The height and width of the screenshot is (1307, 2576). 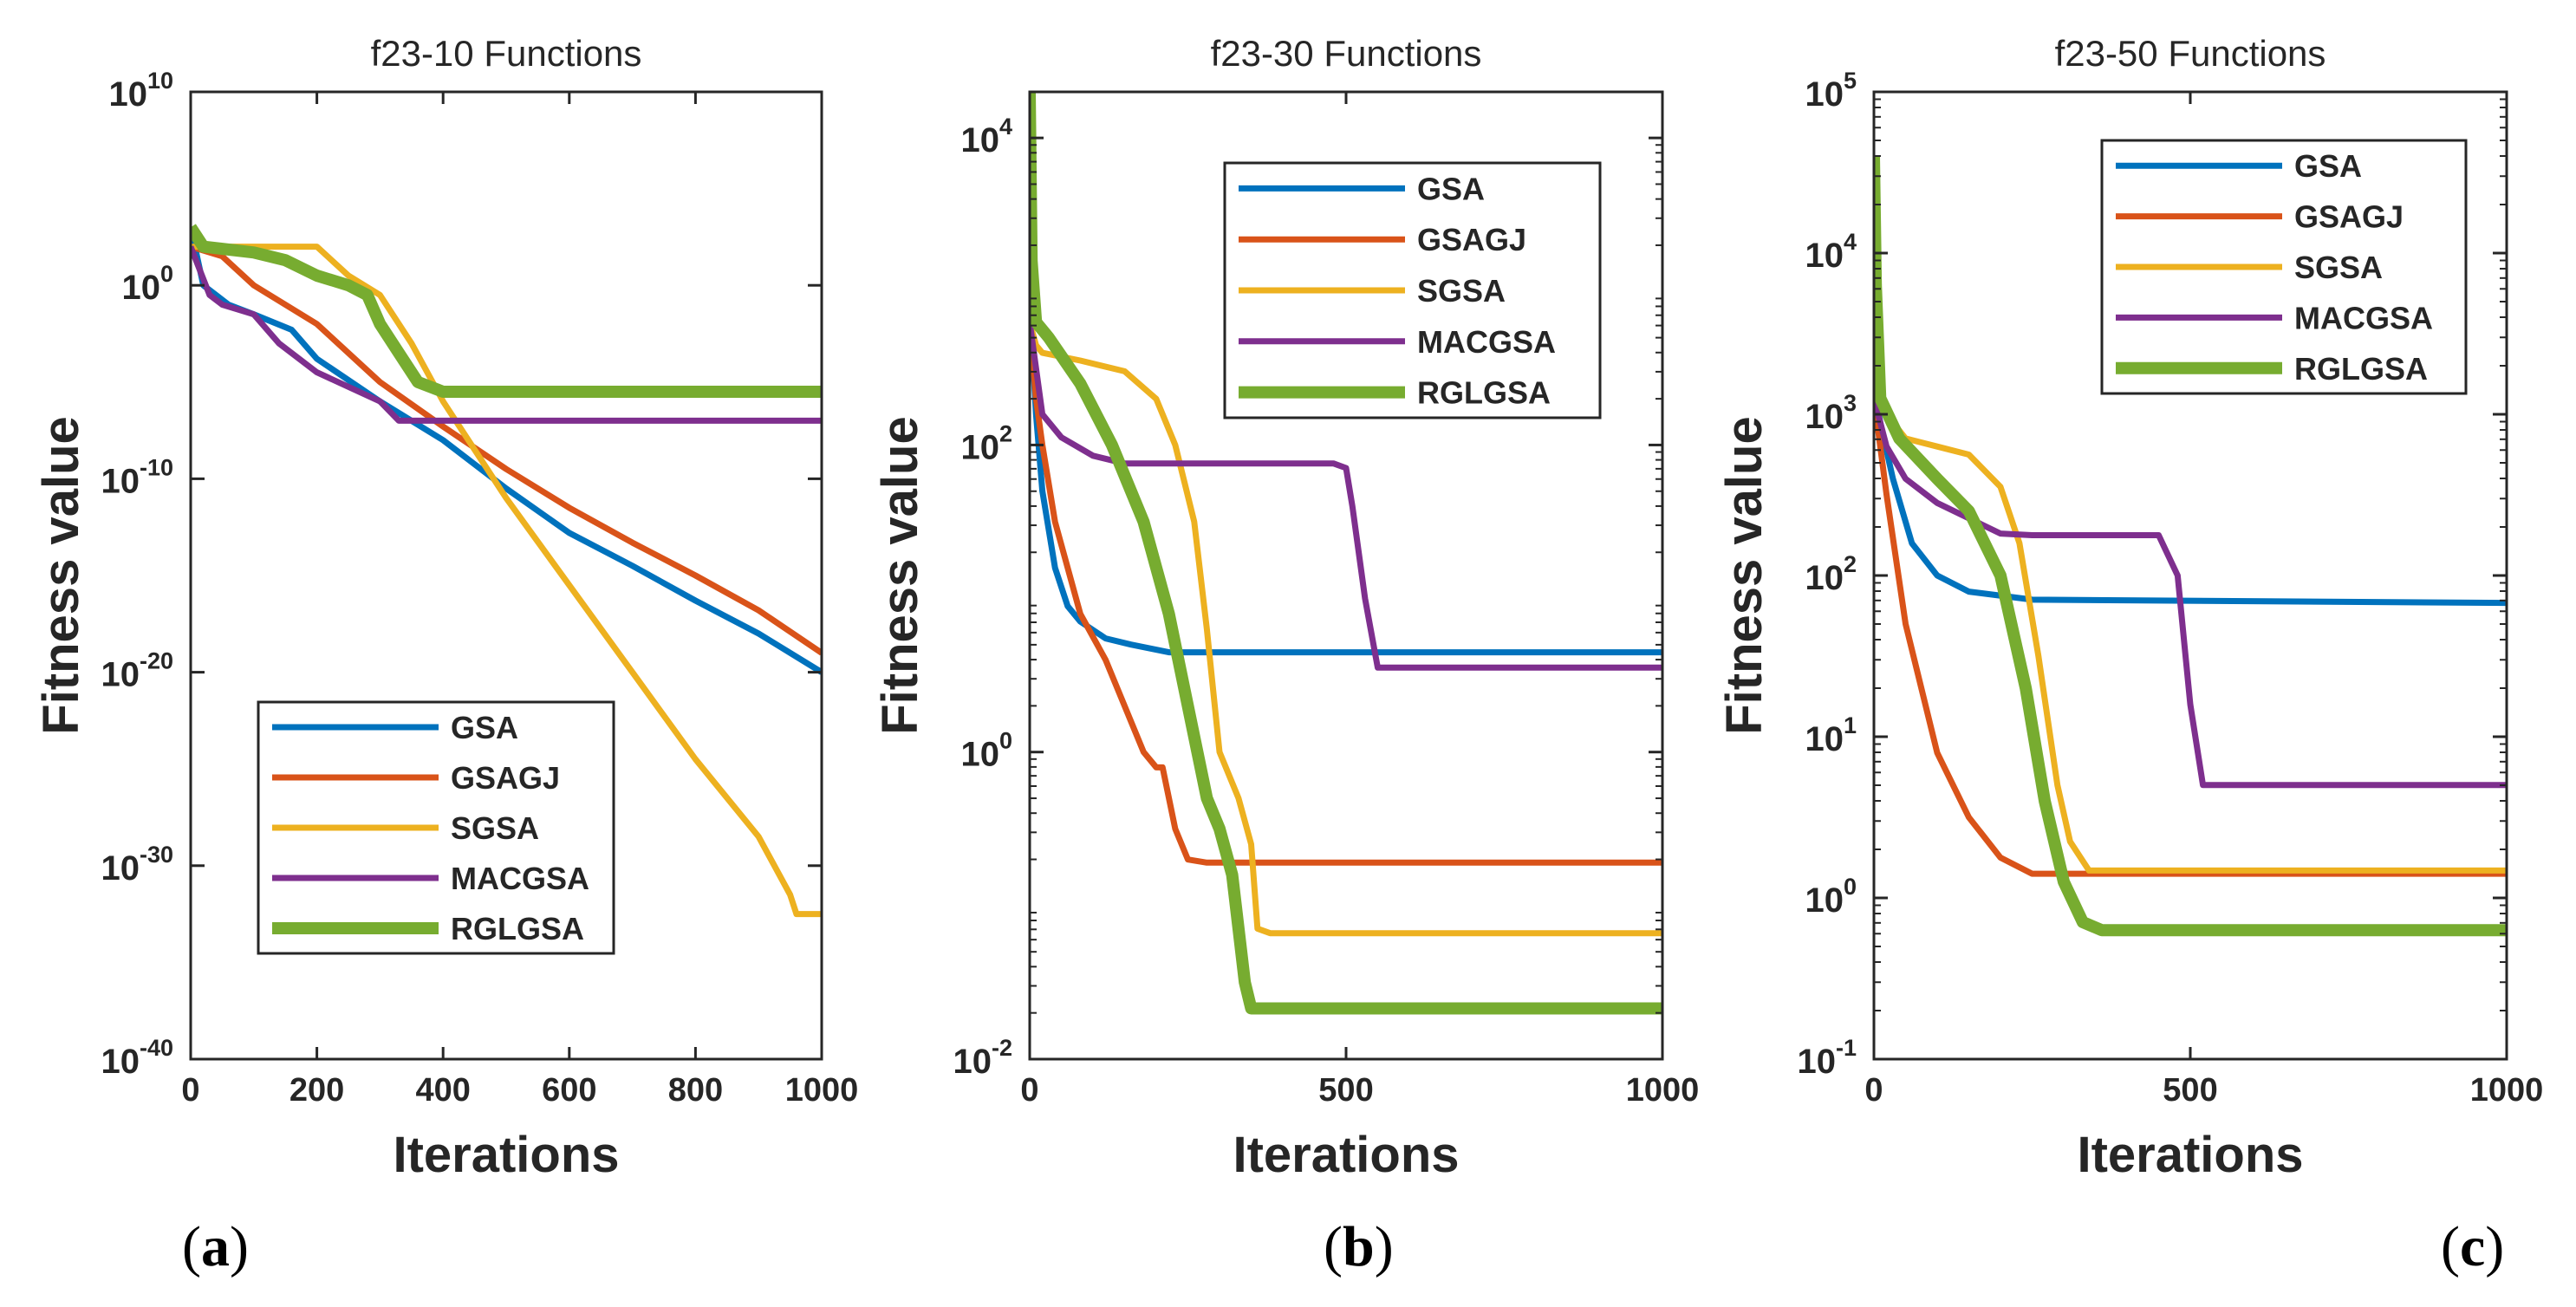 I want to click on y-tick-label: 10⁻³⁰, so click(x=137, y=865).